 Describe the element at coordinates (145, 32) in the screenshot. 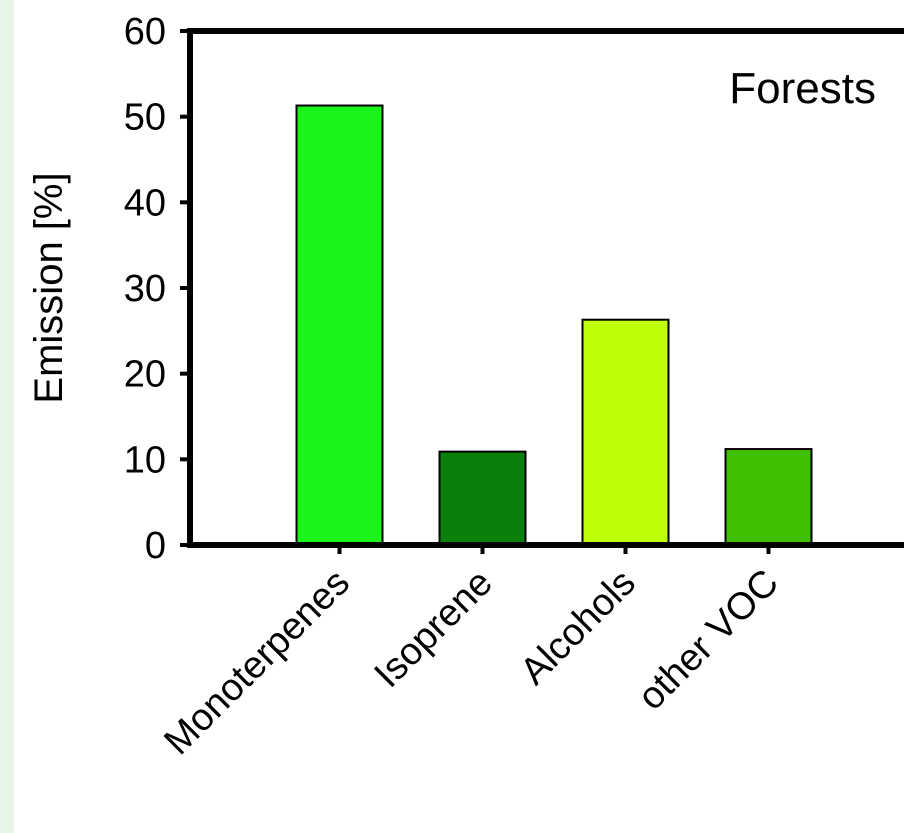

I see `y-tick-label: 60` at that location.